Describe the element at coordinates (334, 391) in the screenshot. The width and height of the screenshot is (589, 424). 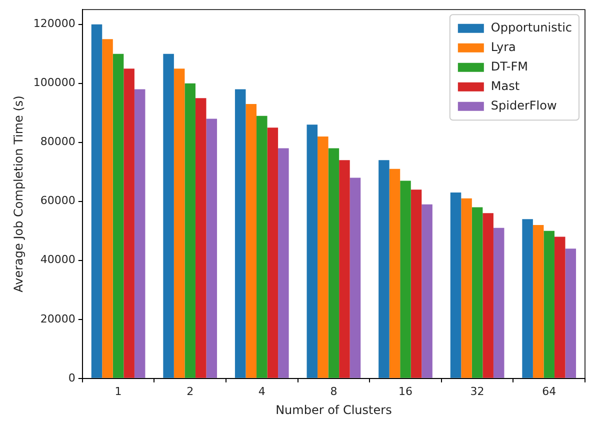
I see `x-tick-label: 8` at that location.